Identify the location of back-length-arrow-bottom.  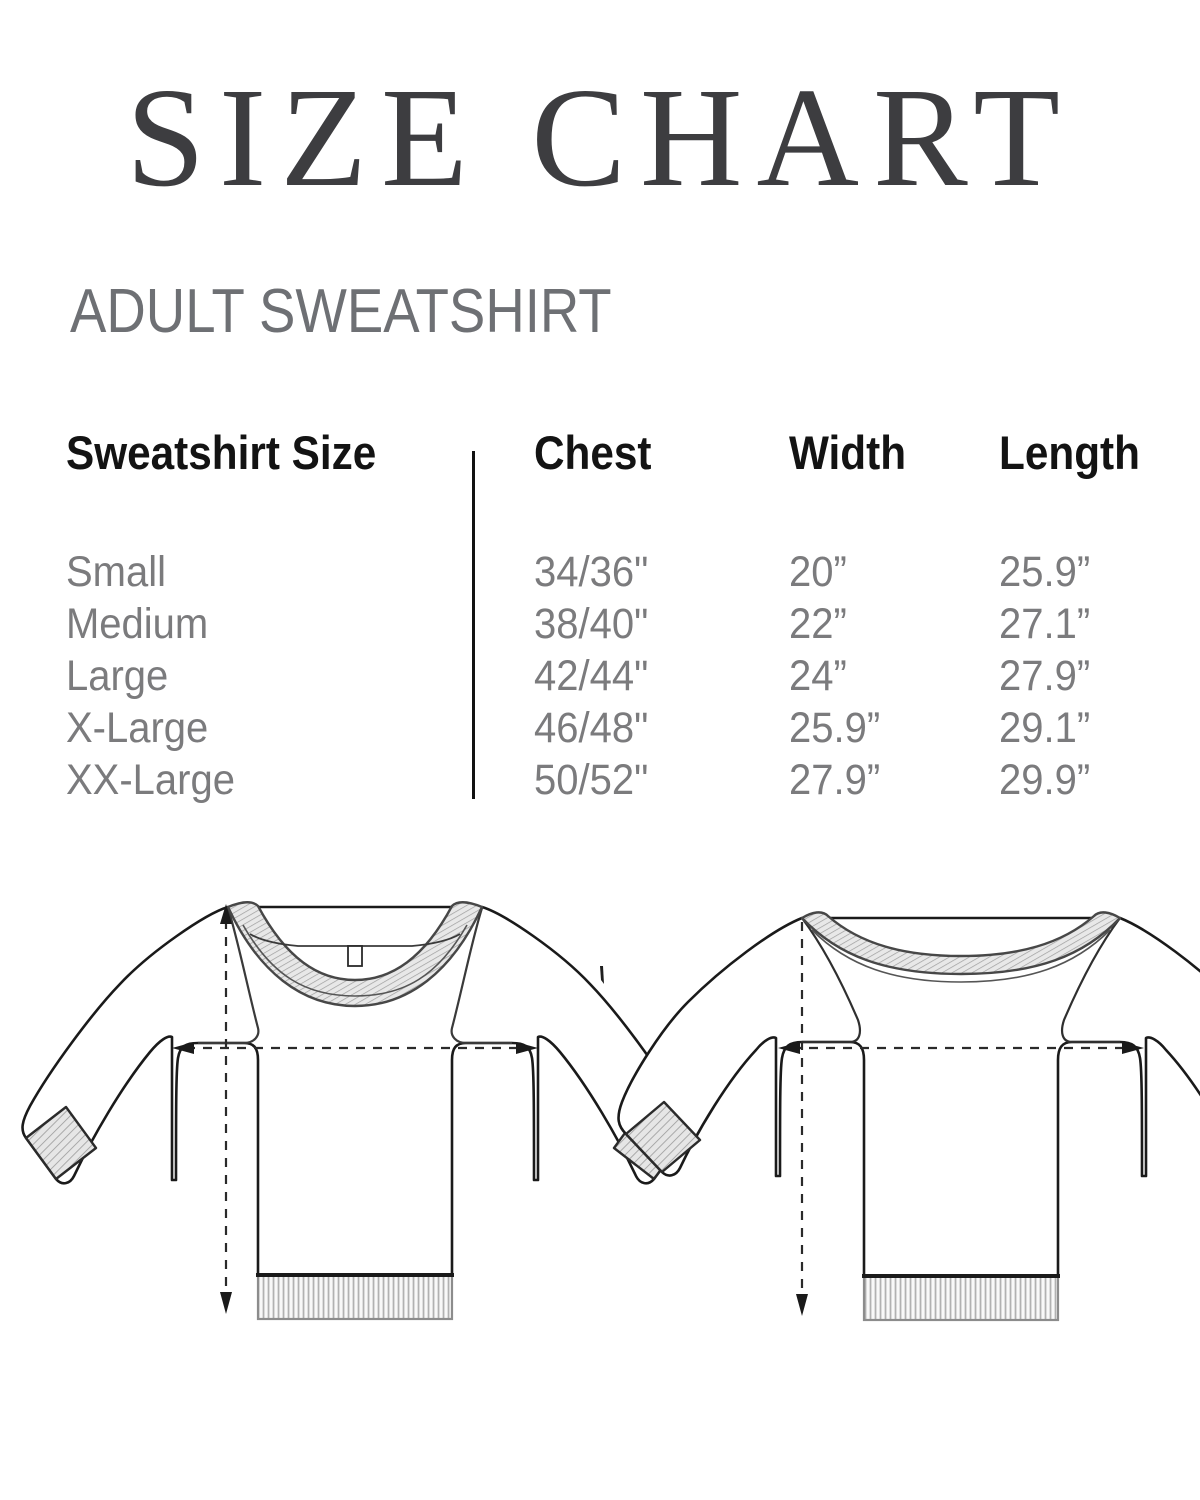
(802, 1305).